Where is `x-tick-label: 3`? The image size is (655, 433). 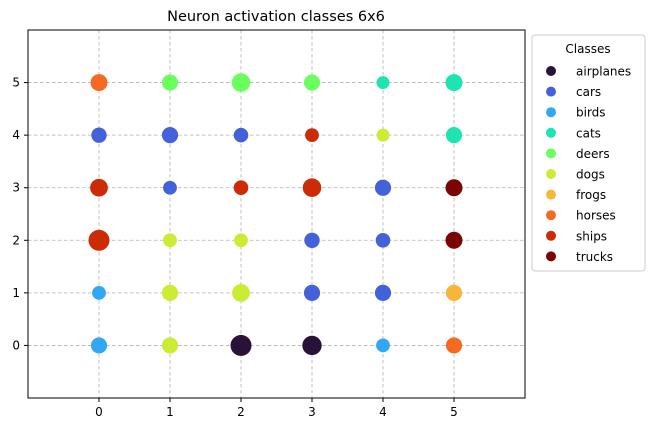 x-tick-label: 3 is located at coordinates (312, 412).